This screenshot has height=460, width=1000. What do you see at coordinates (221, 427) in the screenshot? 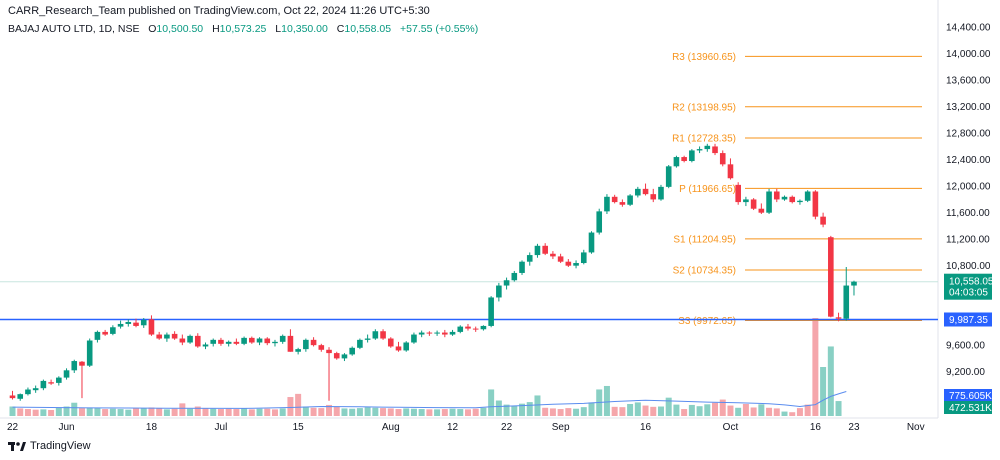
I see `x-tick-label: Jul` at bounding box center [221, 427].